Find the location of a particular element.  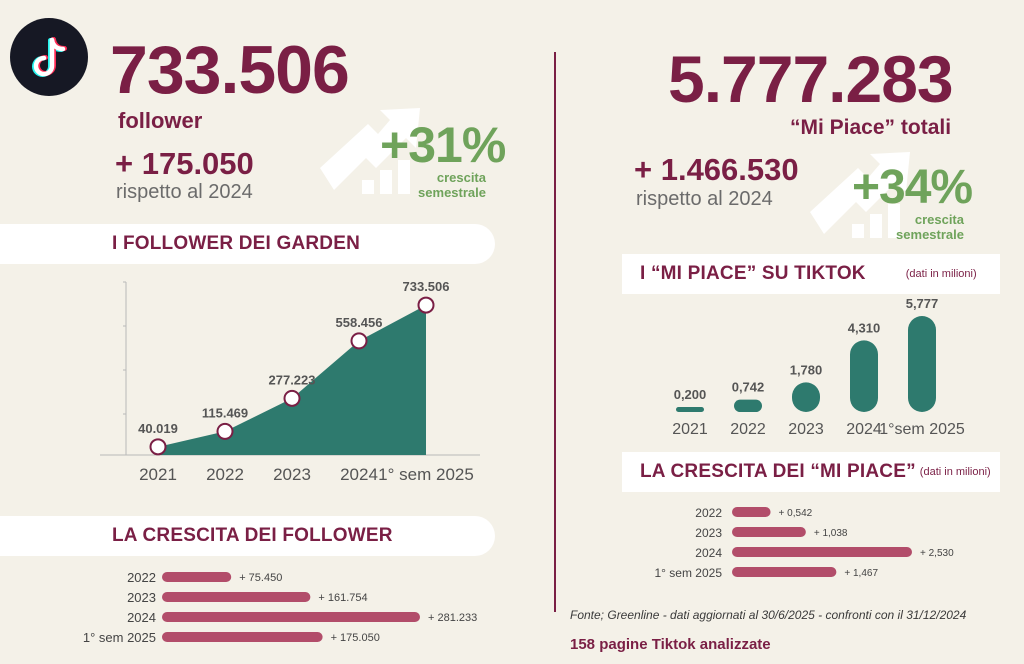

section-likes-chart: I “MI PIACE” SU TIKTOK (dati in milioni) is located at coordinates (811, 274).